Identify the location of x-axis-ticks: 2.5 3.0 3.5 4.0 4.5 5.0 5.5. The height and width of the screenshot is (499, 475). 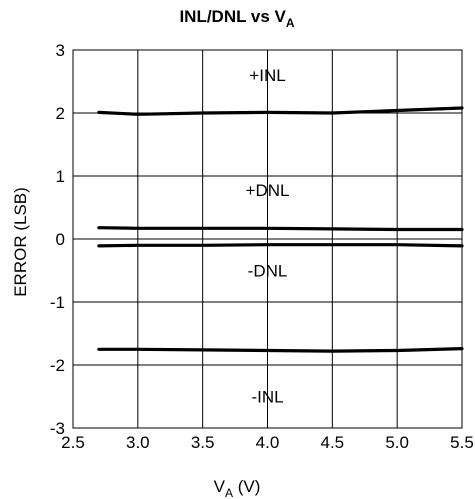
(267, 442).